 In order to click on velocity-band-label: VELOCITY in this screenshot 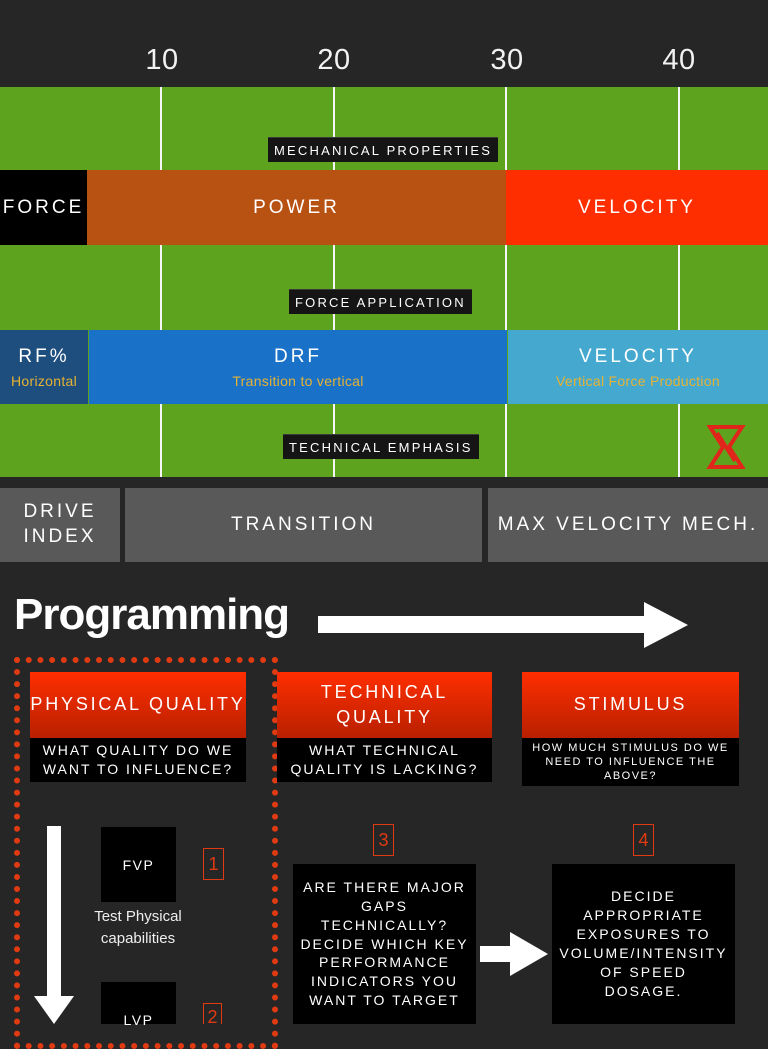, I will do `click(637, 207)`.